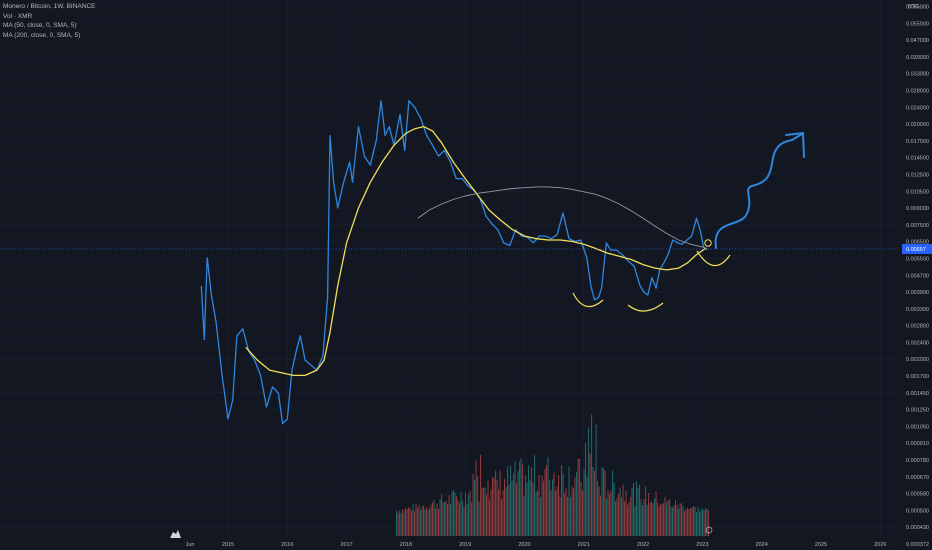 This screenshot has width=932, height=550. I want to click on ma50-legend: MA (50, close, 0, SMA, 5), so click(40, 25).